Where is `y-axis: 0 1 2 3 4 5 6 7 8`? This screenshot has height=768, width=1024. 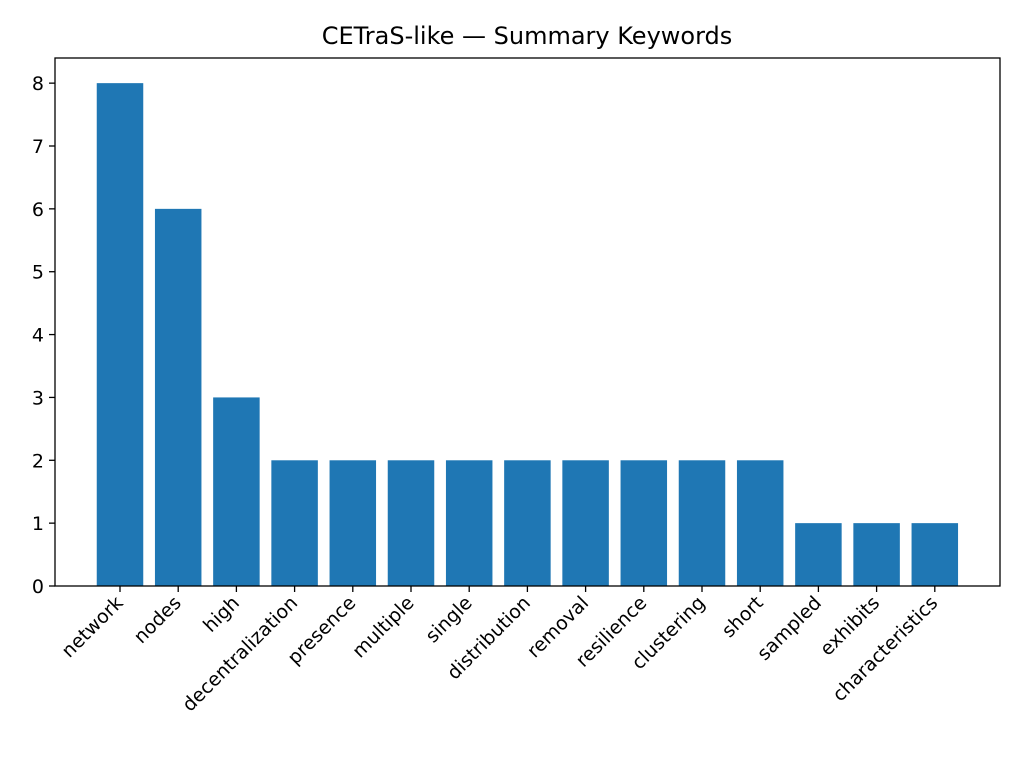
y-axis: 0 1 2 3 4 5 6 7 8 is located at coordinates (43, 335).